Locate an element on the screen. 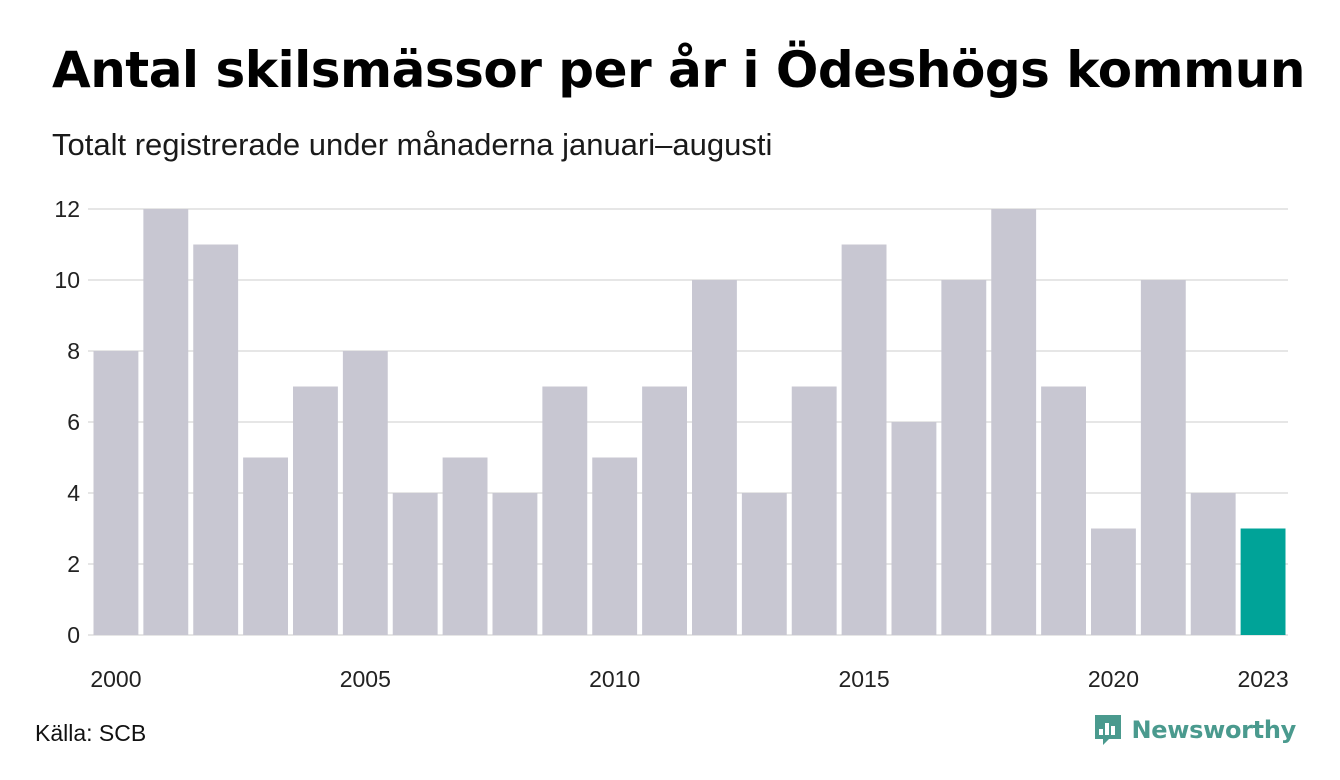 Image resolution: width=1340 pixels, height=780 pixels. bar-2023 is located at coordinates (1263, 581).